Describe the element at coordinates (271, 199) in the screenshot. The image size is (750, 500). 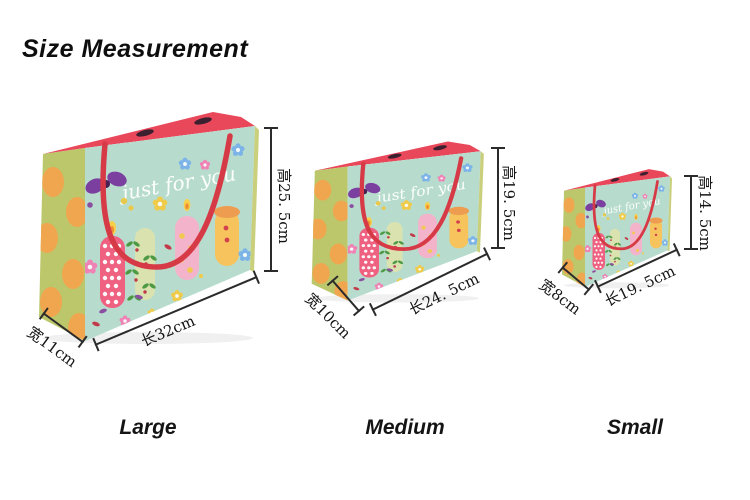
I see `large-height-line` at that location.